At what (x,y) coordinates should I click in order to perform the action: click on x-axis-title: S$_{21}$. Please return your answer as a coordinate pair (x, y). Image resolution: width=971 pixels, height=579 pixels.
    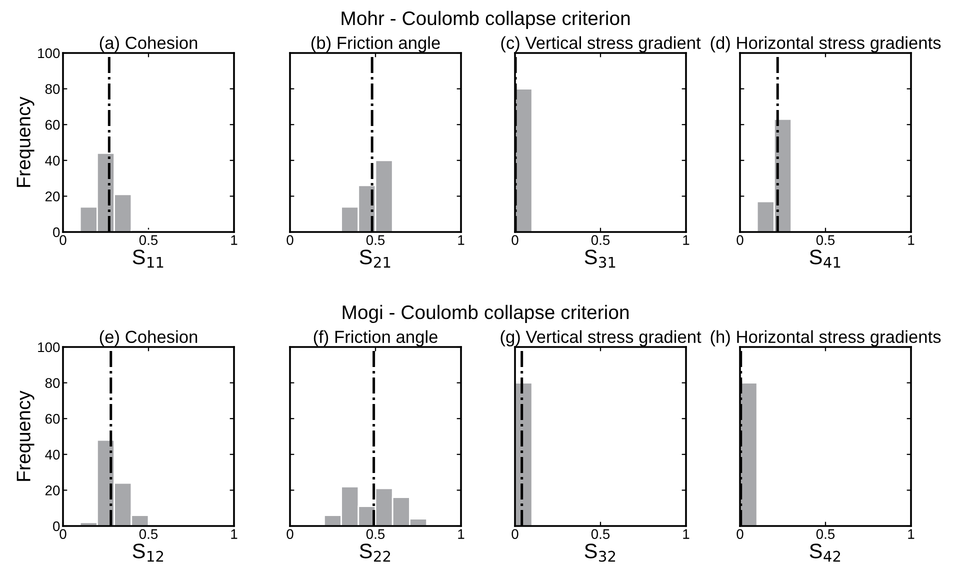
    Looking at the image, I should click on (375, 259).